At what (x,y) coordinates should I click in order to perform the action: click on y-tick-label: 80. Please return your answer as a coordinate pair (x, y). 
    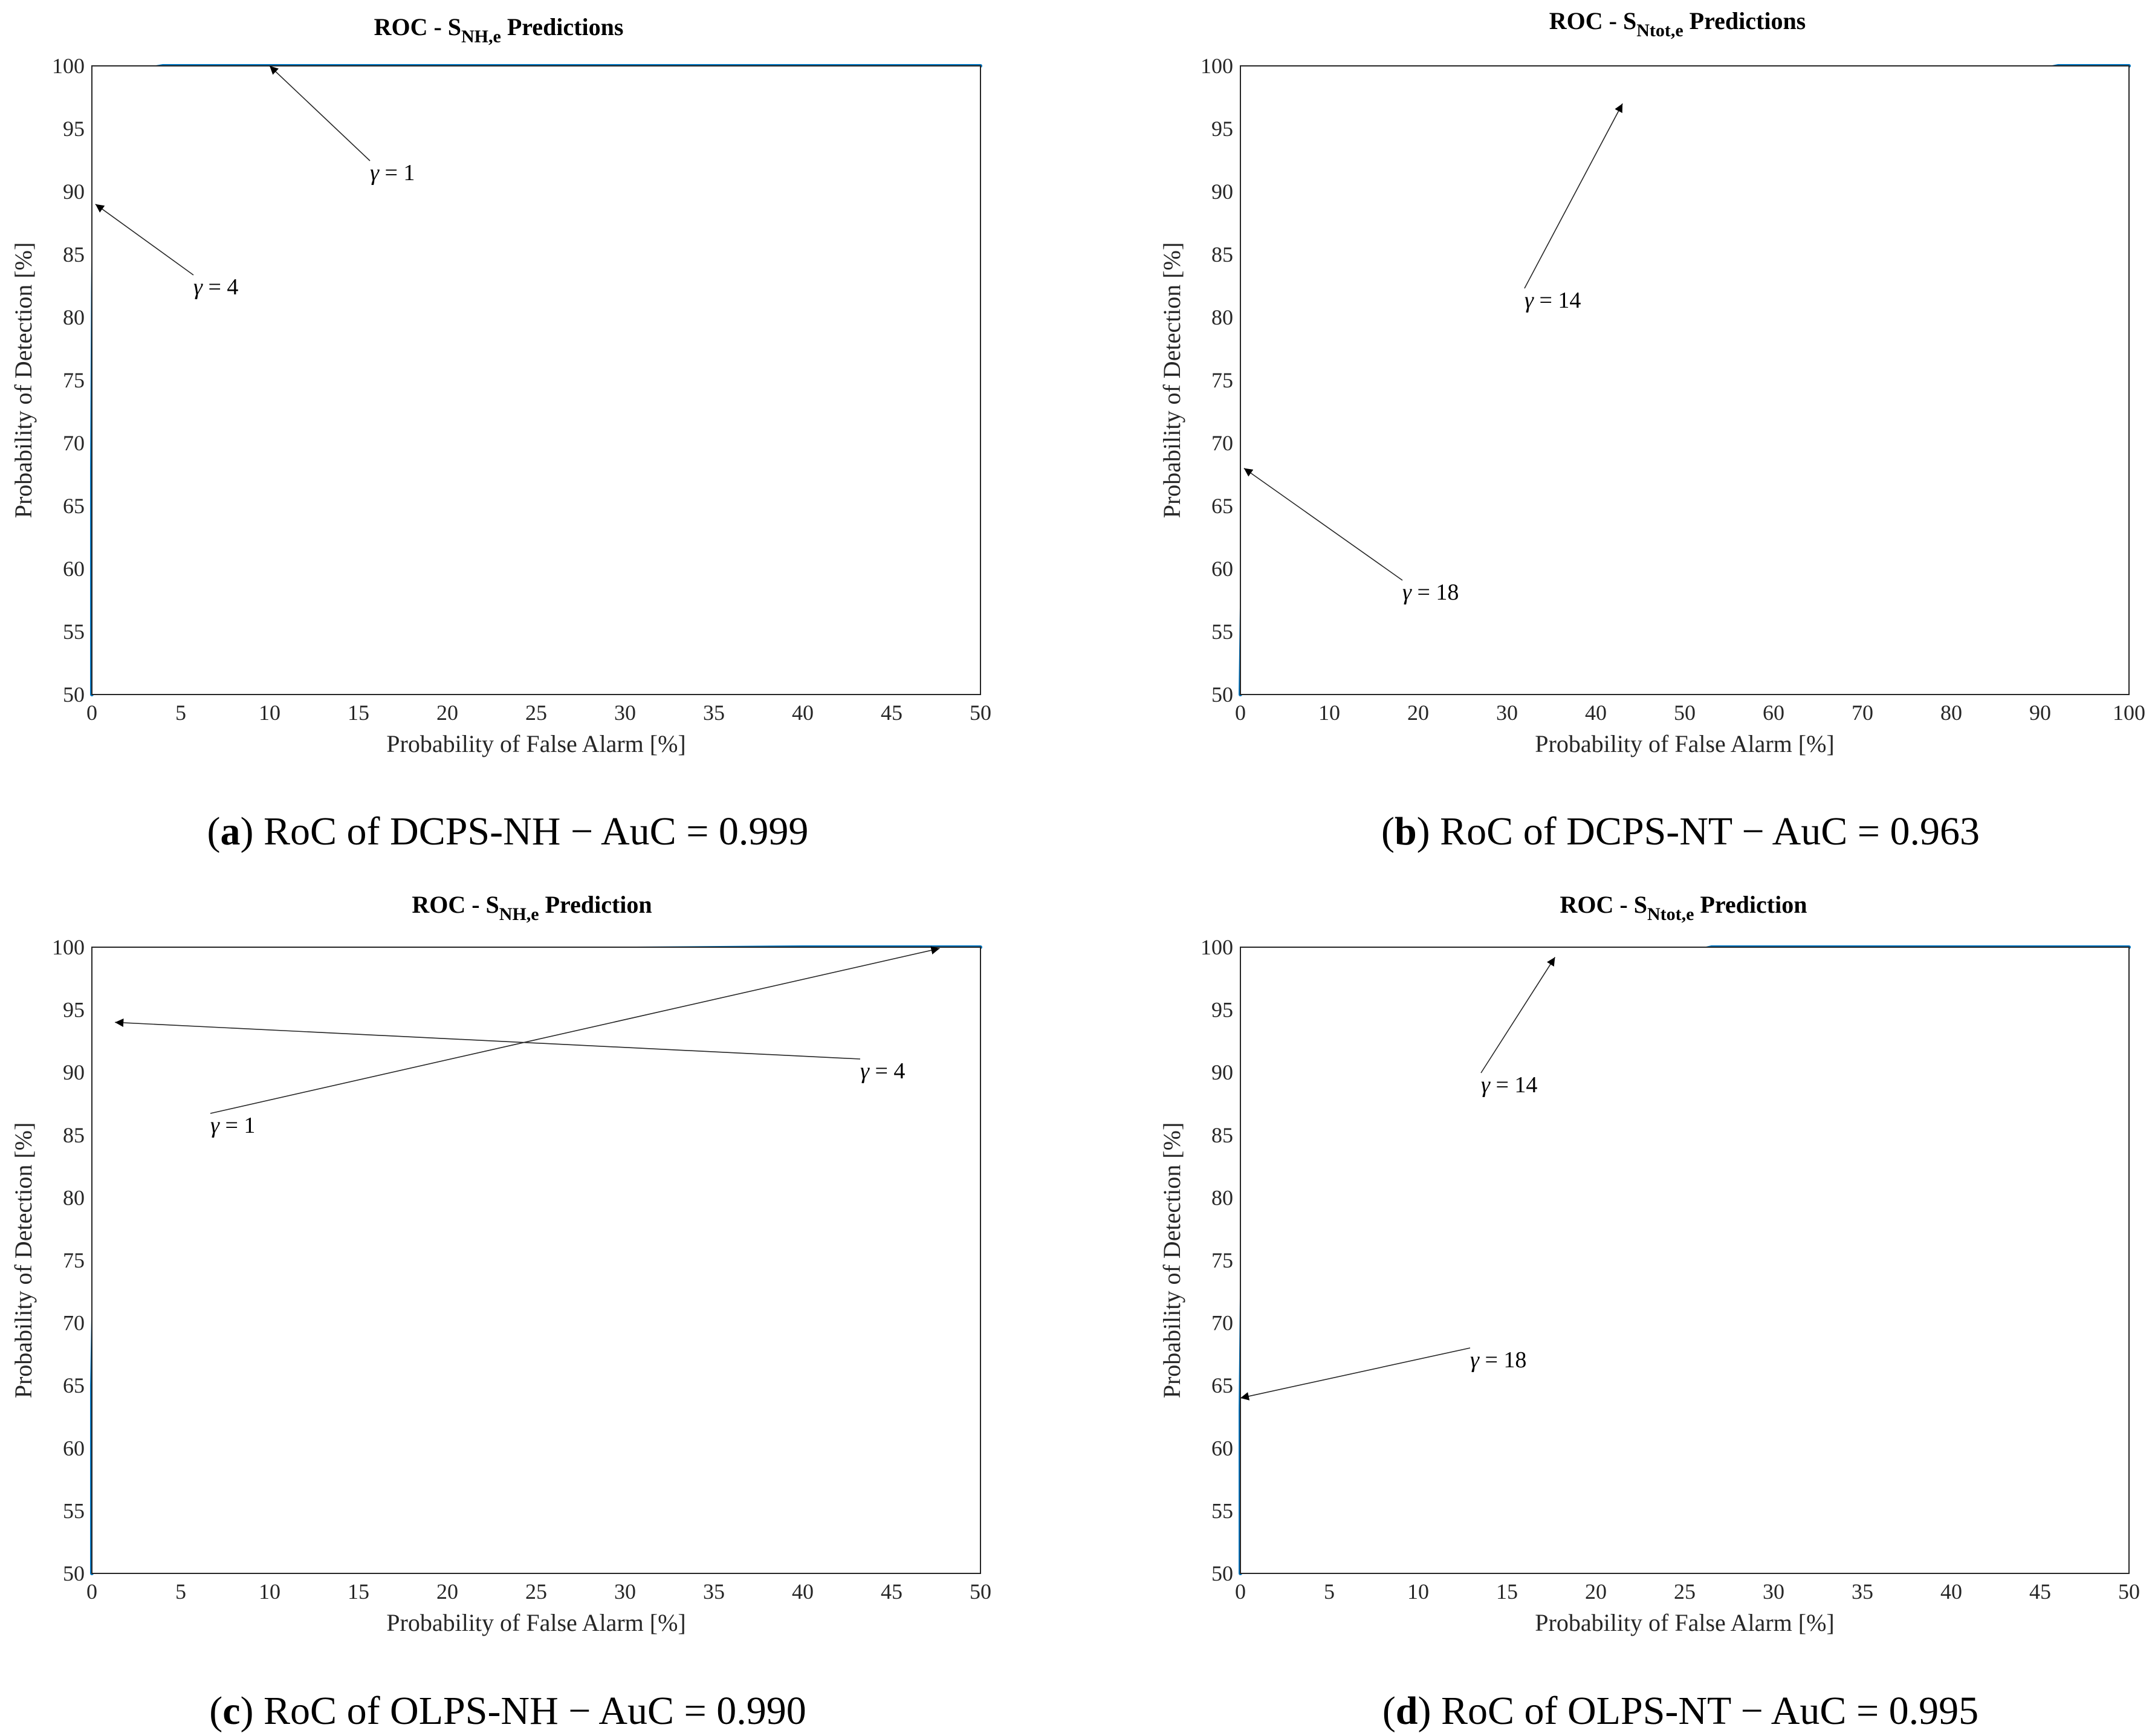
    Looking at the image, I should click on (74, 317).